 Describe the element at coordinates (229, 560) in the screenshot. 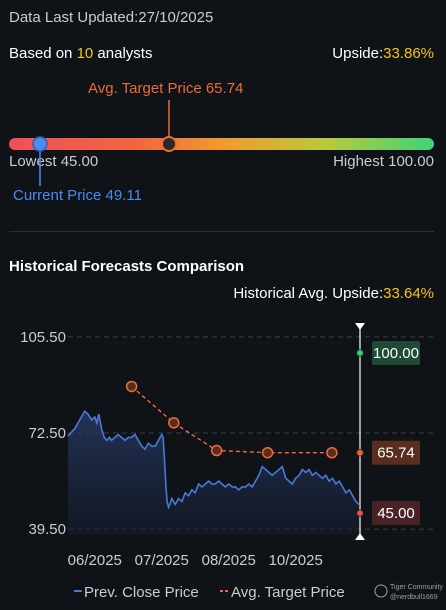

I see `x-tick-label: 08/2025` at that location.